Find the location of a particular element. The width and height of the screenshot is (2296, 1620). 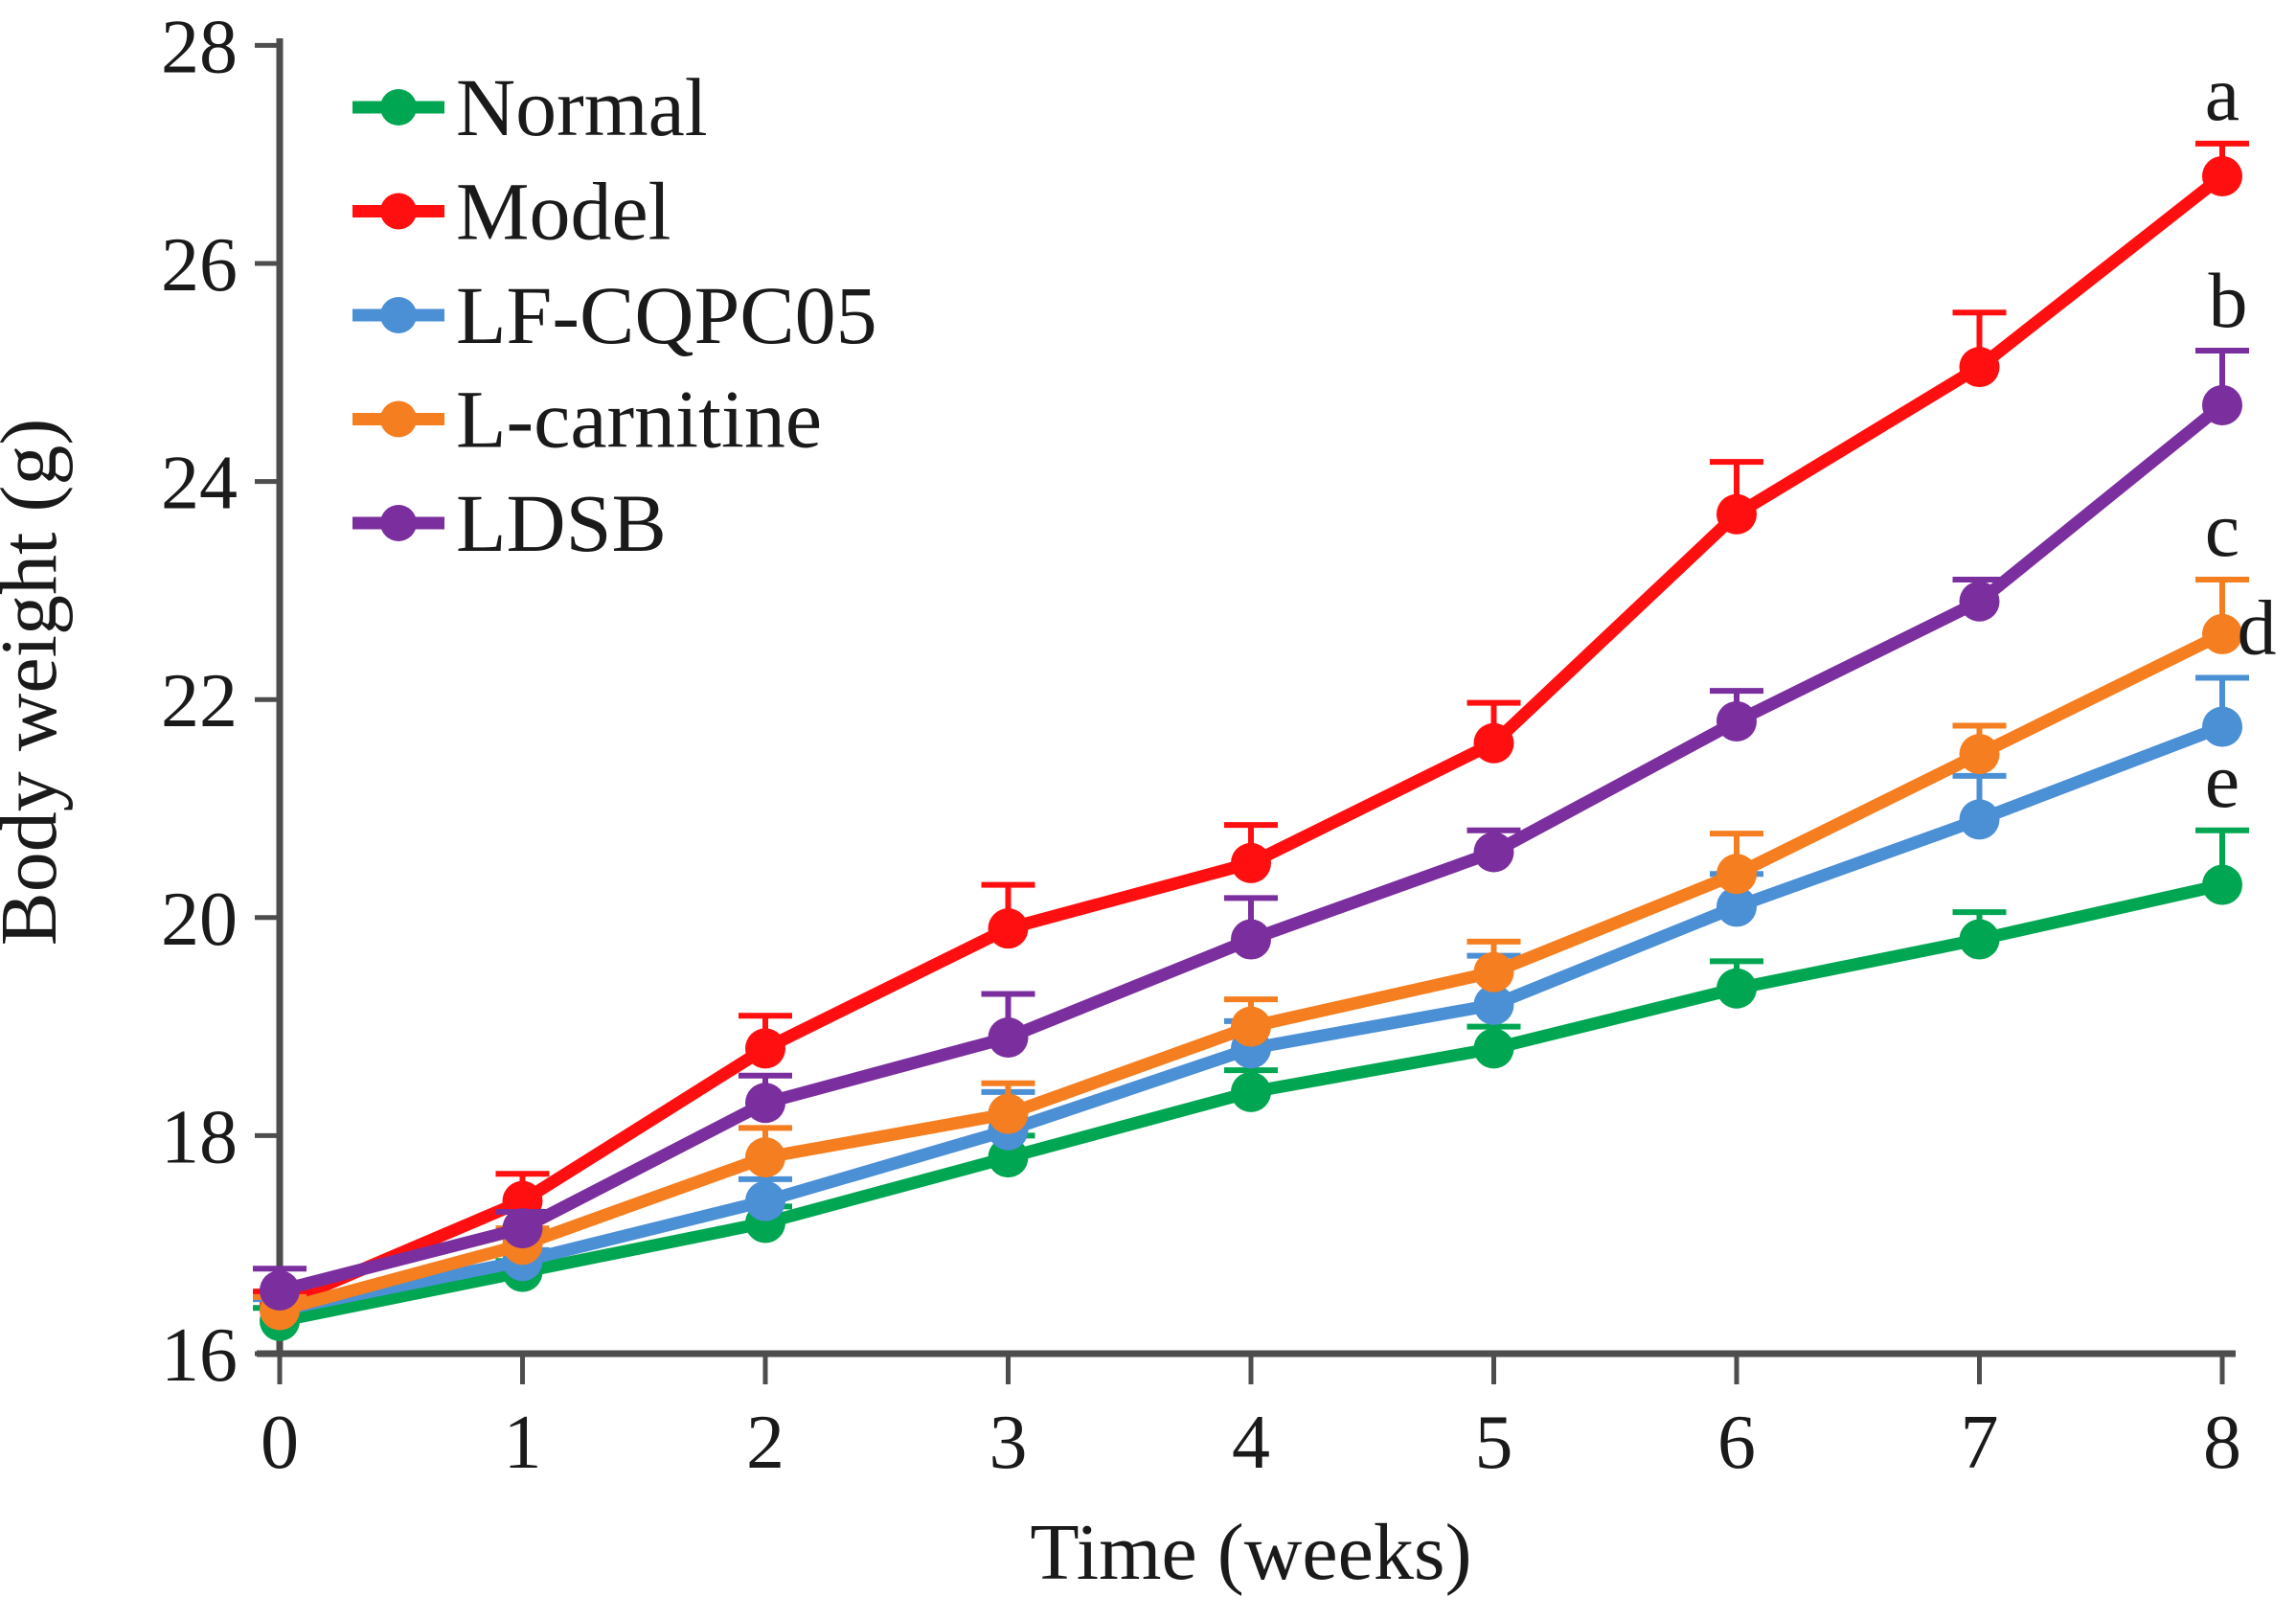

legend-item-Model: Model is located at coordinates (511, 212).